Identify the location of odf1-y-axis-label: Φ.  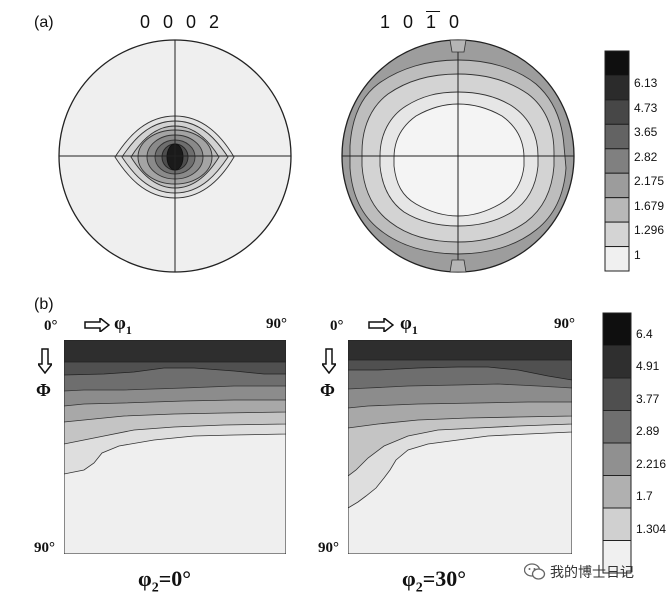
(43, 390).